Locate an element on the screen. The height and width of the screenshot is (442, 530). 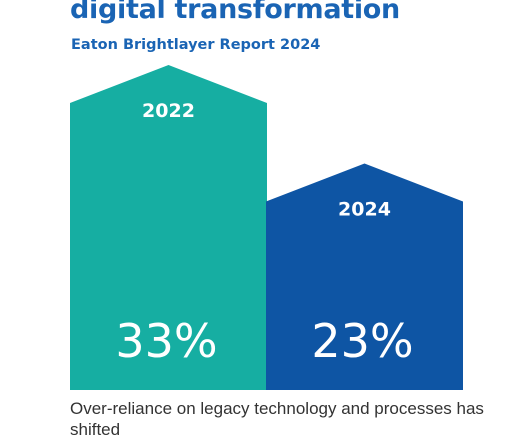
chart-subtitle: Eaton Brightlayer Report 2024 is located at coordinates (196, 45).